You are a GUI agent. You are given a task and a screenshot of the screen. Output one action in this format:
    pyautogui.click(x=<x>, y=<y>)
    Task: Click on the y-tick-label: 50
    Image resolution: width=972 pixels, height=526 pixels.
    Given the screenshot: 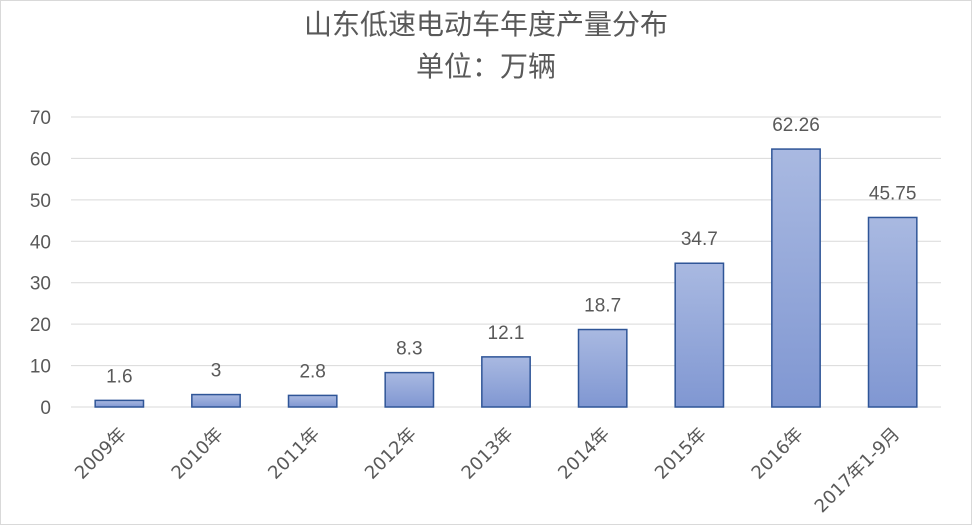 What is the action you would take?
    pyautogui.click(x=40, y=201)
    